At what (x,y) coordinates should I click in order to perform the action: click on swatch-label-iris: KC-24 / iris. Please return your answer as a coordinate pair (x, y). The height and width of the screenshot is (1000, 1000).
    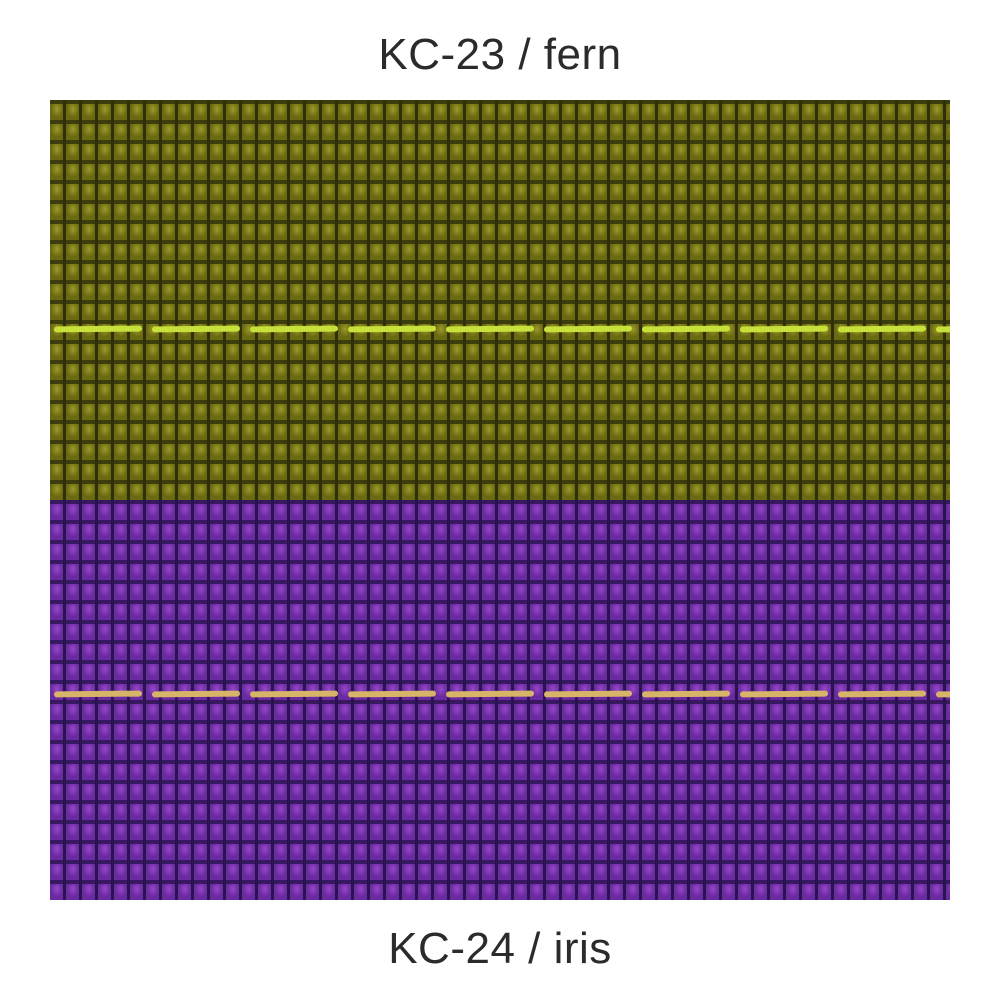
    Looking at the image, I should click on (500, 948).